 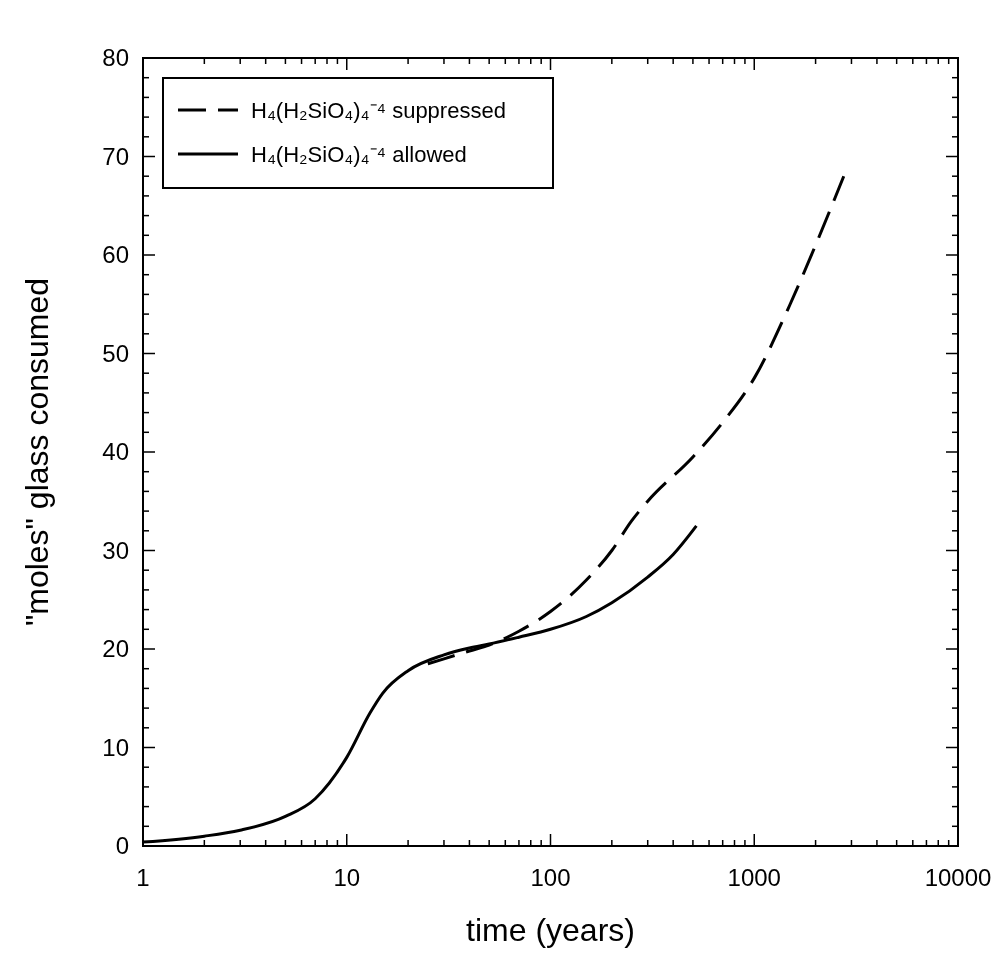 What do you see at coordinates (378, 110) in the screenshot?
I see `legend-label: H₄(H₂SiO₄)₄⁻⁴ suppressed` at bounding box center [378, 110].